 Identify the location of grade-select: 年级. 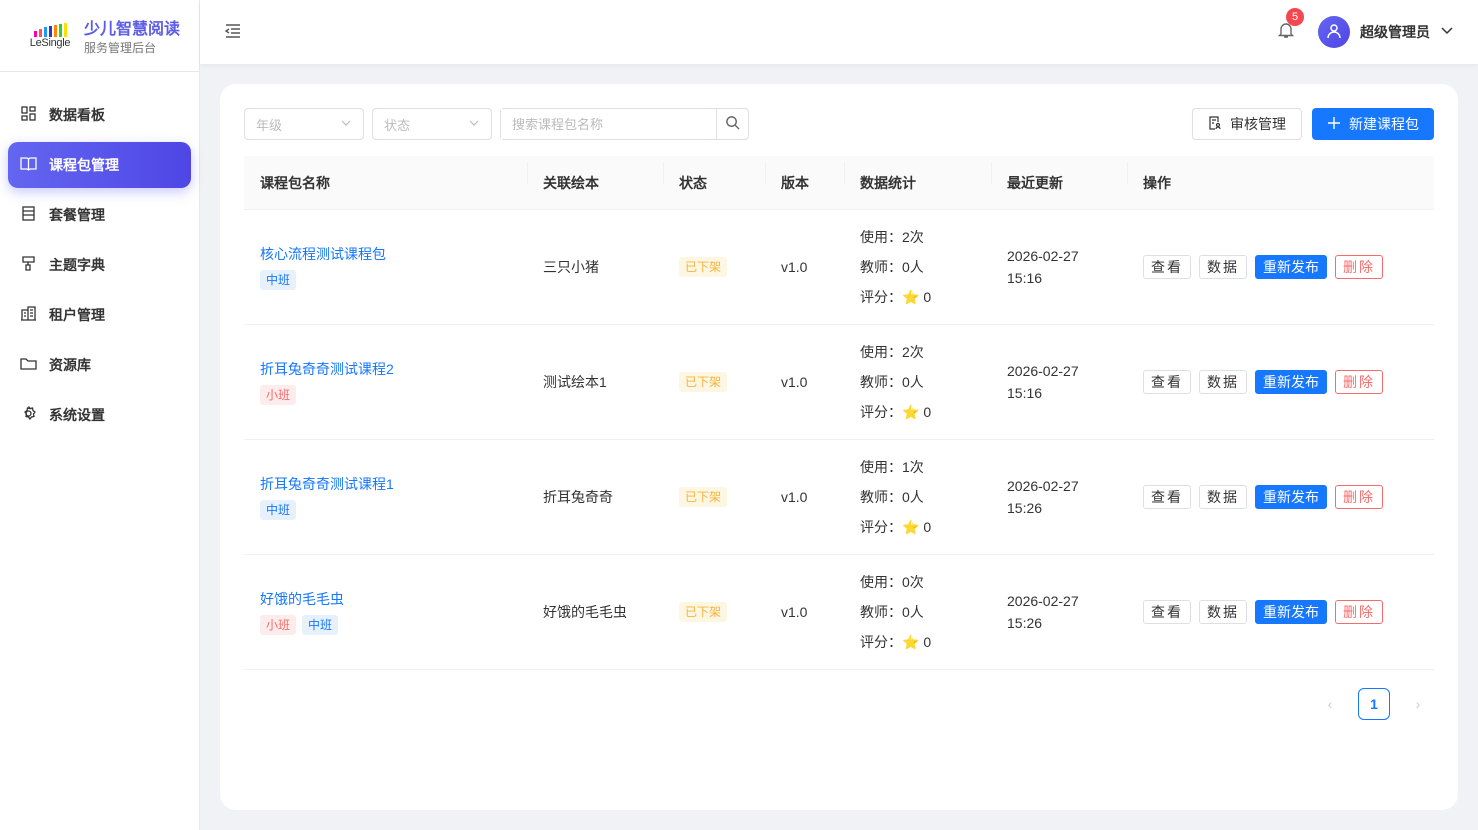
(304, 124).